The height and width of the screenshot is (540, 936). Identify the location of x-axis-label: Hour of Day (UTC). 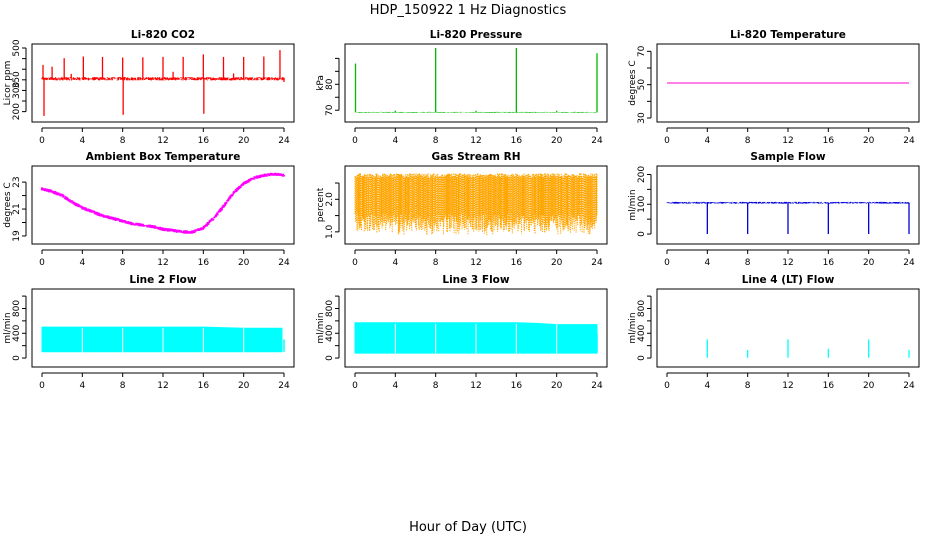
(468, 527).